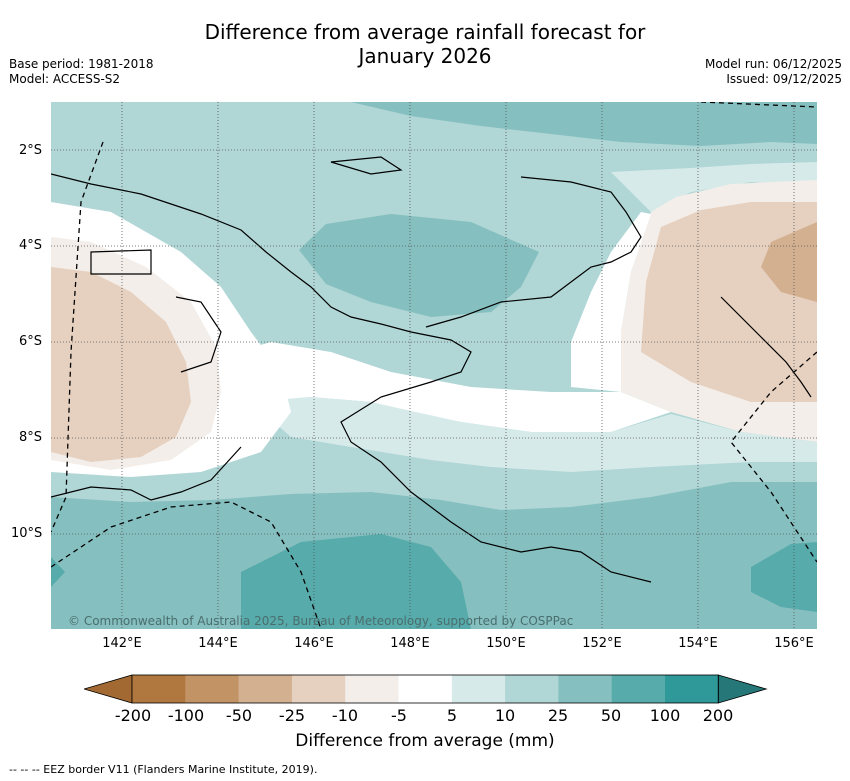  What do you see at coordinates (218, 643) in the screenshot?
I see `lon-label-144e: 144°E` at bounding box center [218, 643].